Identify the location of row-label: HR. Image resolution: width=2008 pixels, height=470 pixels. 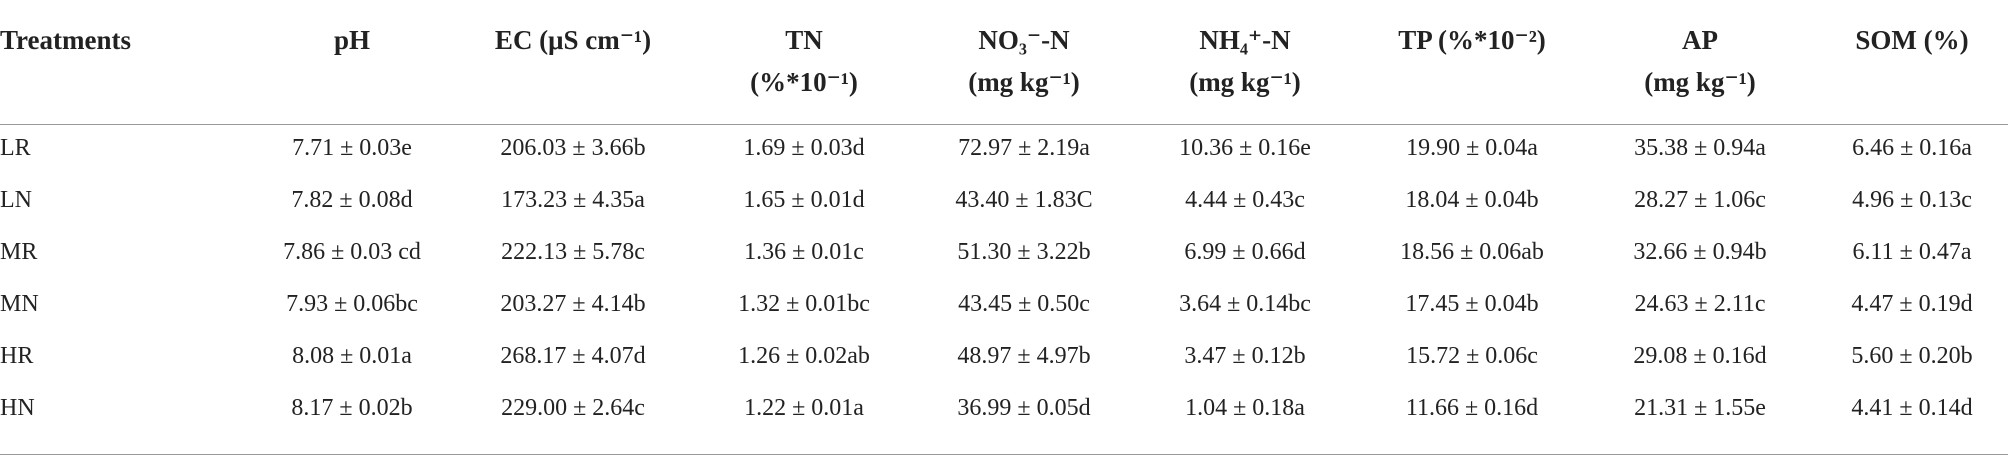
(17, 356).